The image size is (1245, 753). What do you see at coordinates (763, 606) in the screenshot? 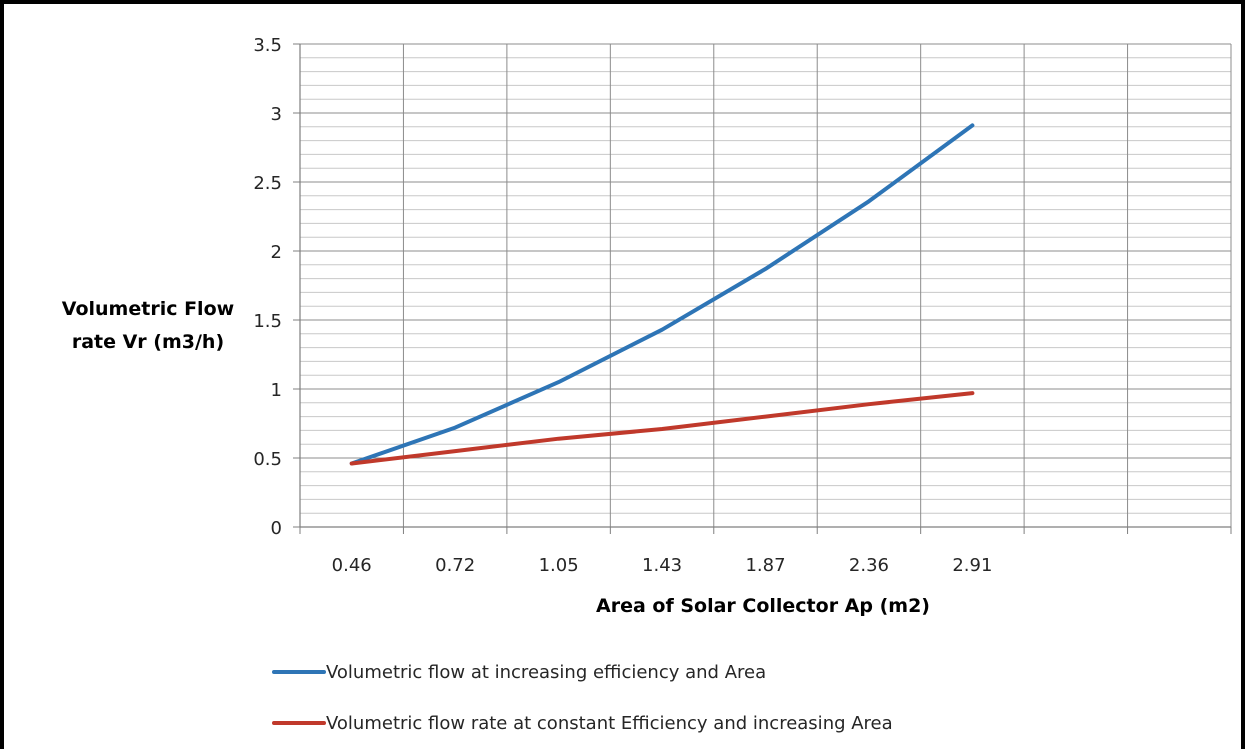
I see `x-axis-title: Area of Solar Collector Ap (m2)` at bounding box center [763, 606].